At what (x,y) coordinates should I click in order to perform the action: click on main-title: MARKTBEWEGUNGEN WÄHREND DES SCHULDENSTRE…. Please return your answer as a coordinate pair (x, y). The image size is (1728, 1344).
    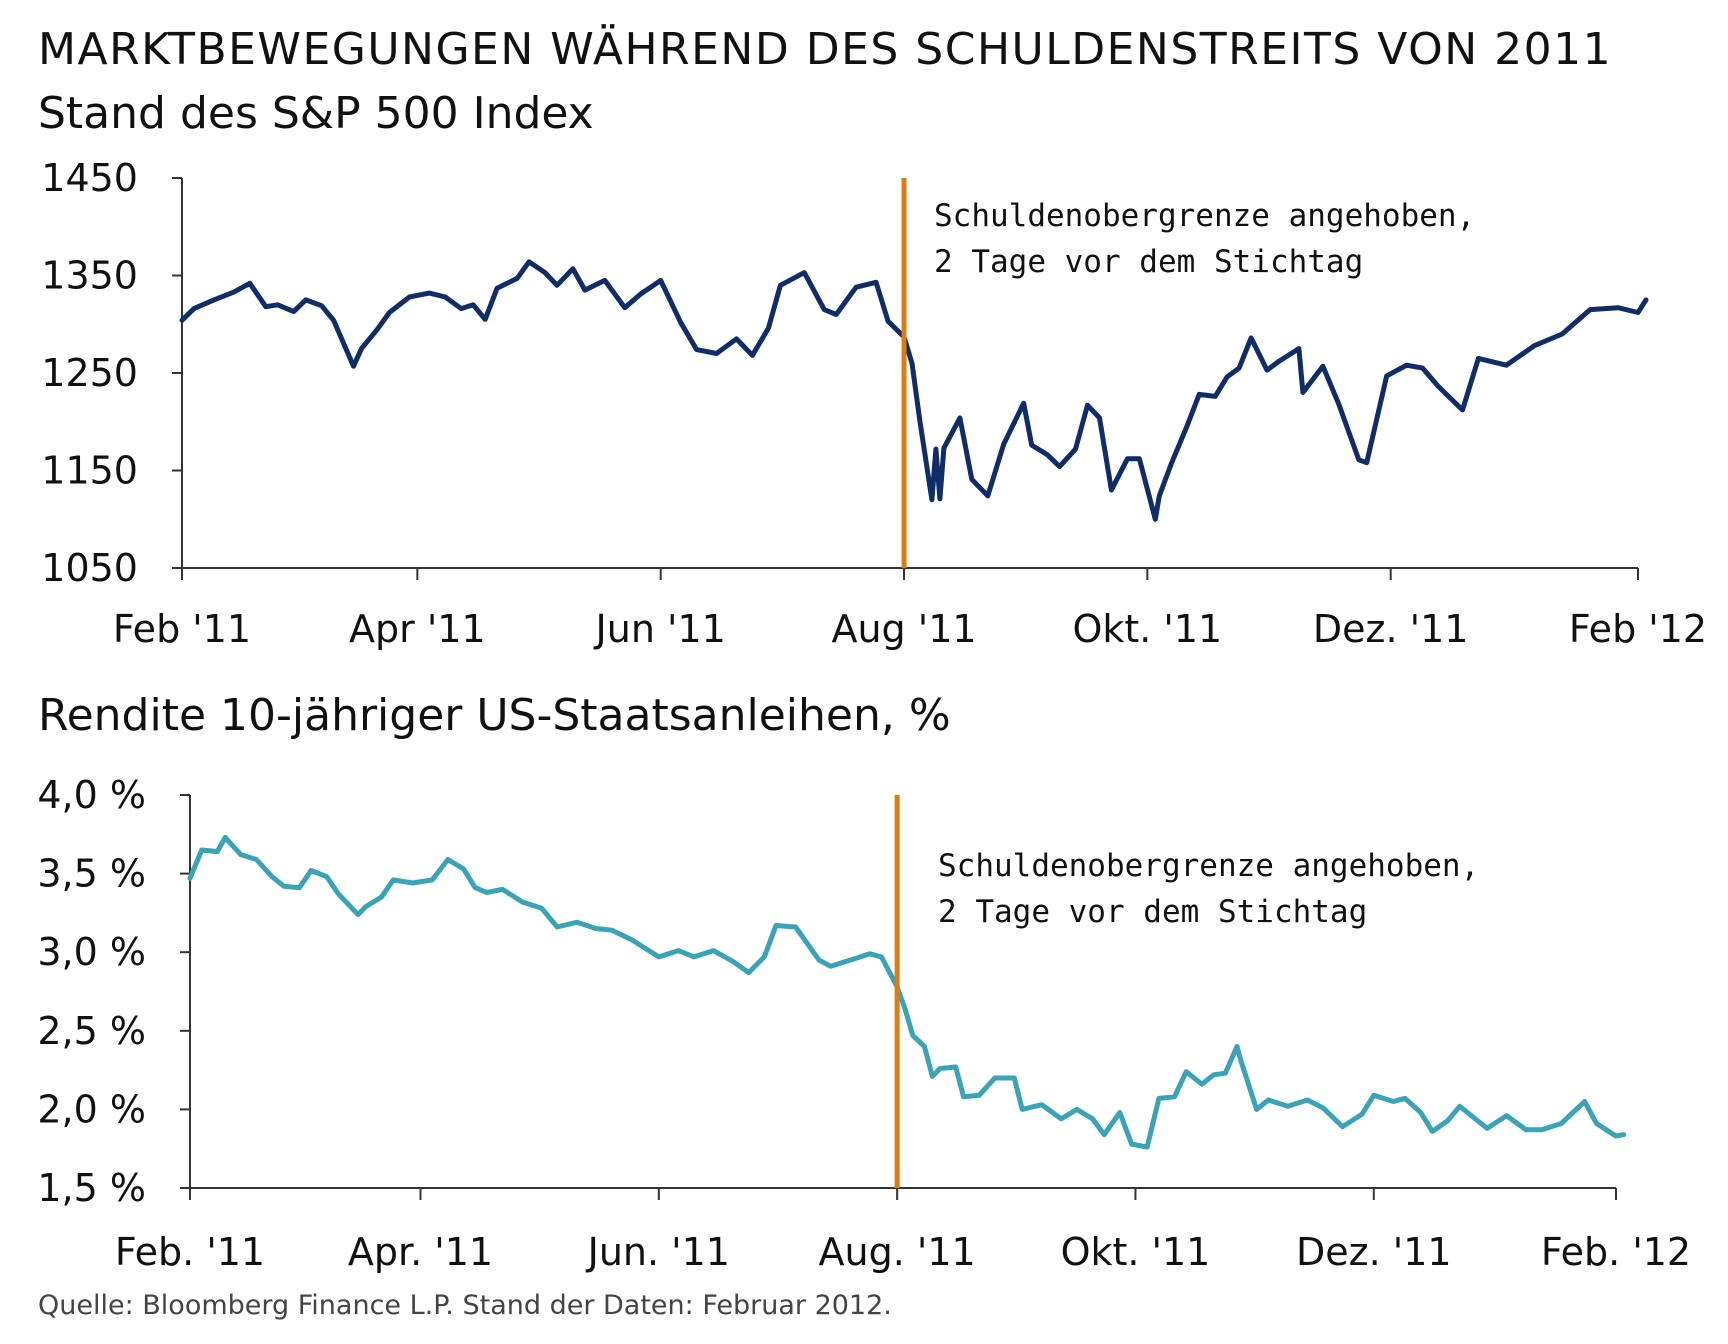
    Looking at the image, I should click on (825, 49).